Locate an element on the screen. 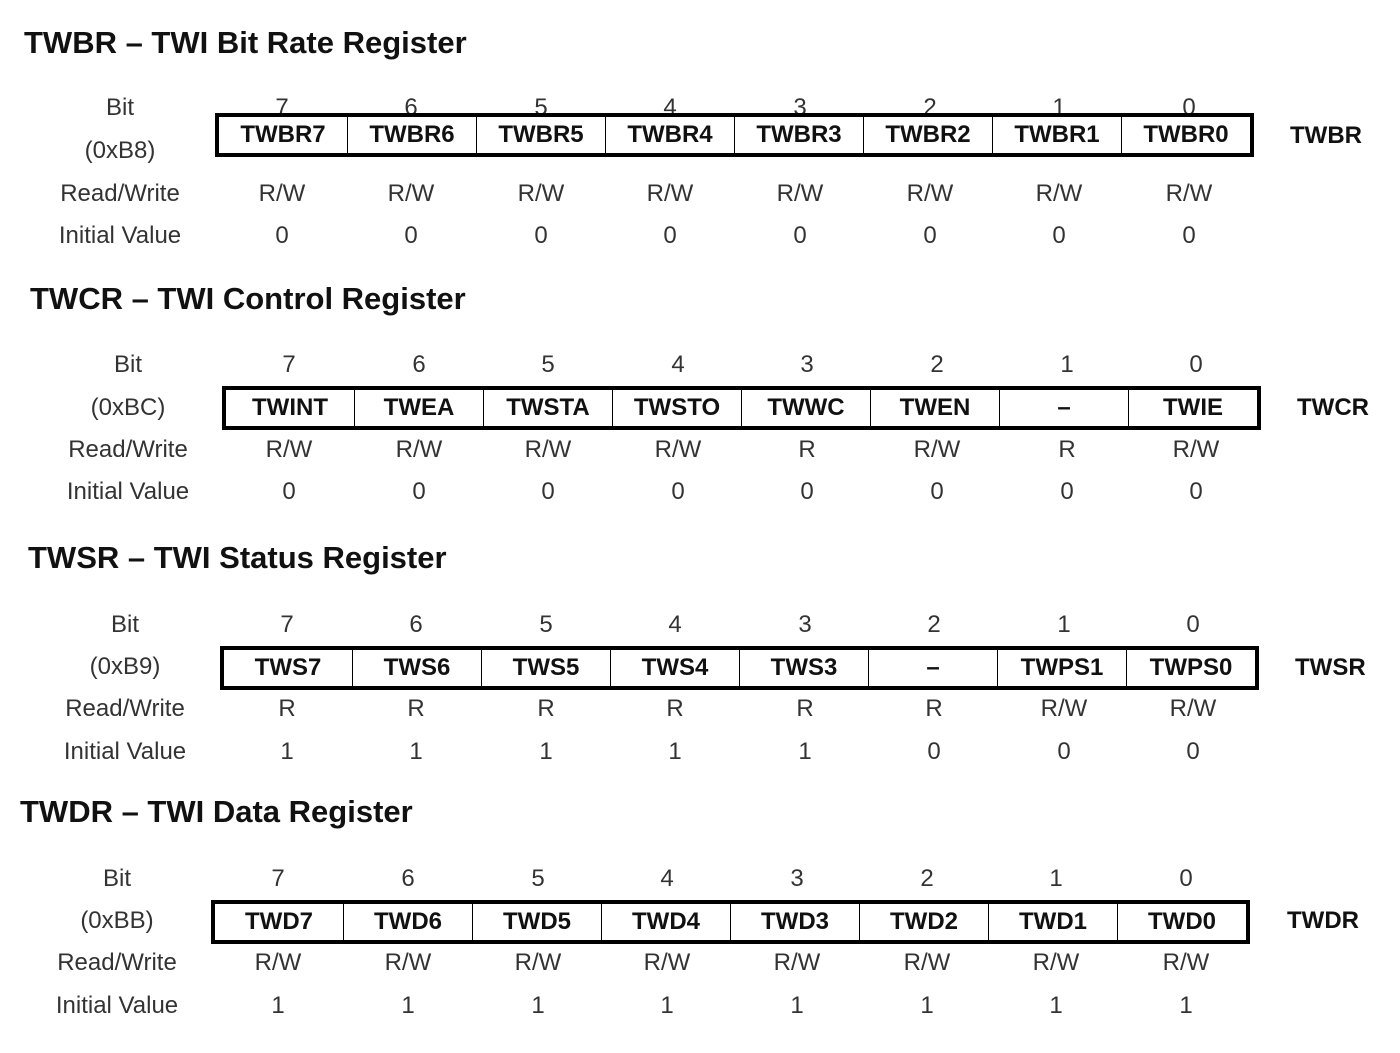 This screenshot has height=1053, width=1400. register-bit-fields: TWD7 TWD6 TWD5 TWD4 TWD3 TWD2 TWD1 TWD0 is located at coordinates (730, 922).